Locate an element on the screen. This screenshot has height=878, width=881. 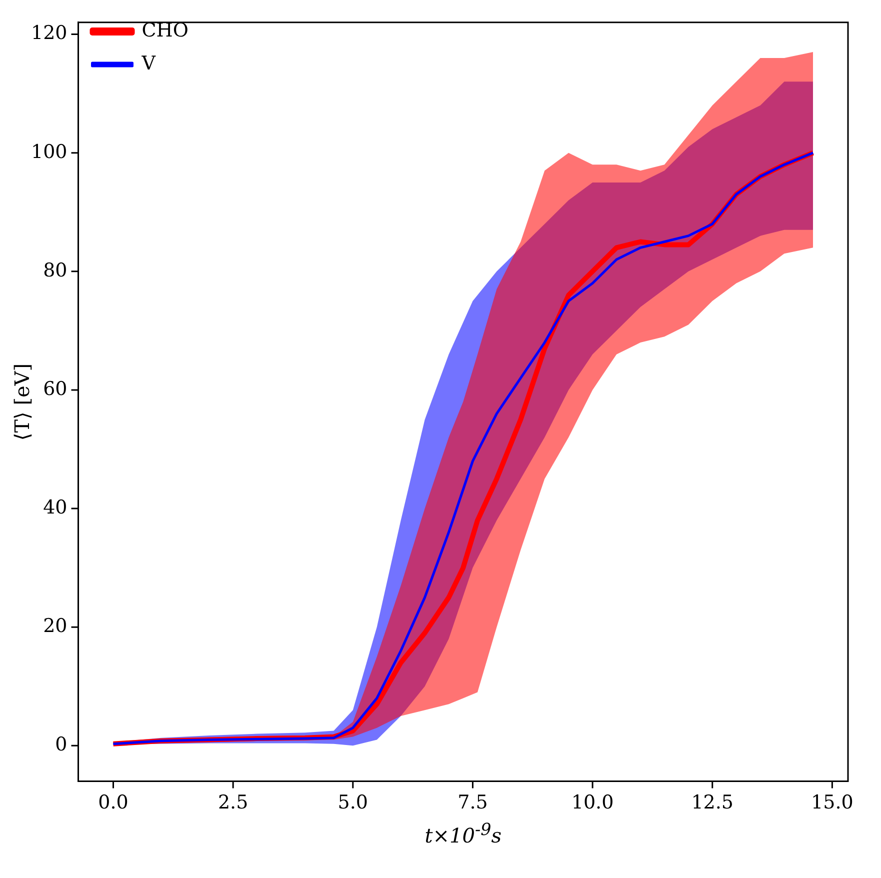
y-tick-label: 20 is located at coordinates (55, 626).